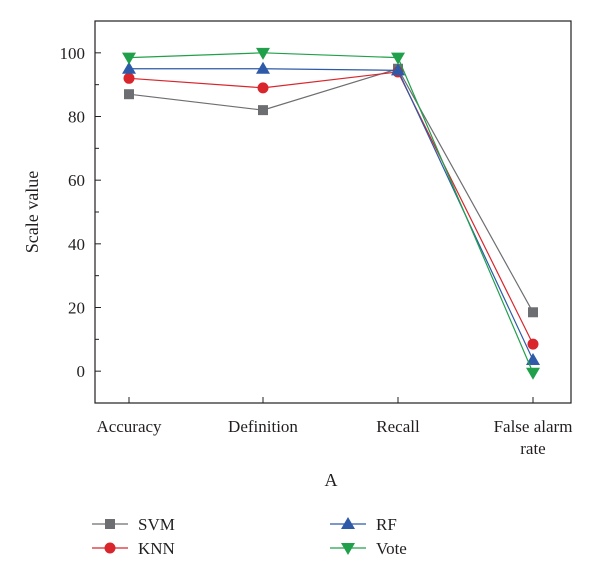  What do you see at coordinates (133, 524) in the screenshot?
I see `legend-item-svm: SVM` at bounding box center [133, 524].